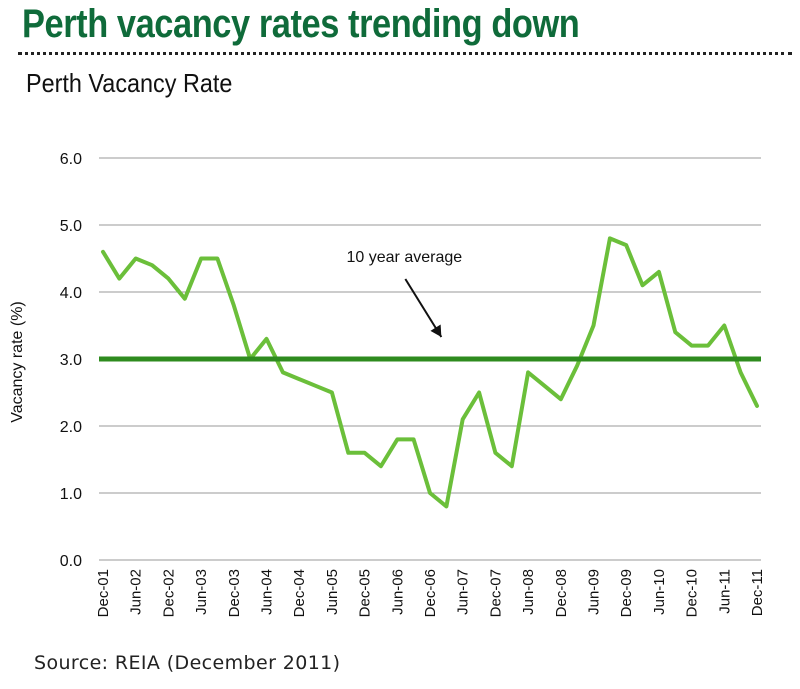 The image size is (800, 689). Describe the element at coordinates (17, 362) in the screenshot. I see `y-axis-label: Vacancy rate (%)` at that location.